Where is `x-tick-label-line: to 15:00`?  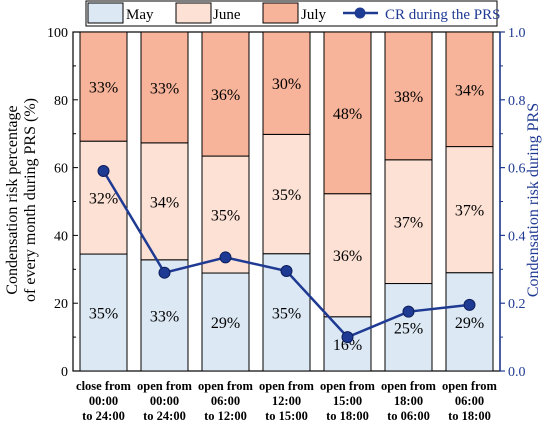
x-tick-label-line: to 15:00 is located at coordinates (286, 416).